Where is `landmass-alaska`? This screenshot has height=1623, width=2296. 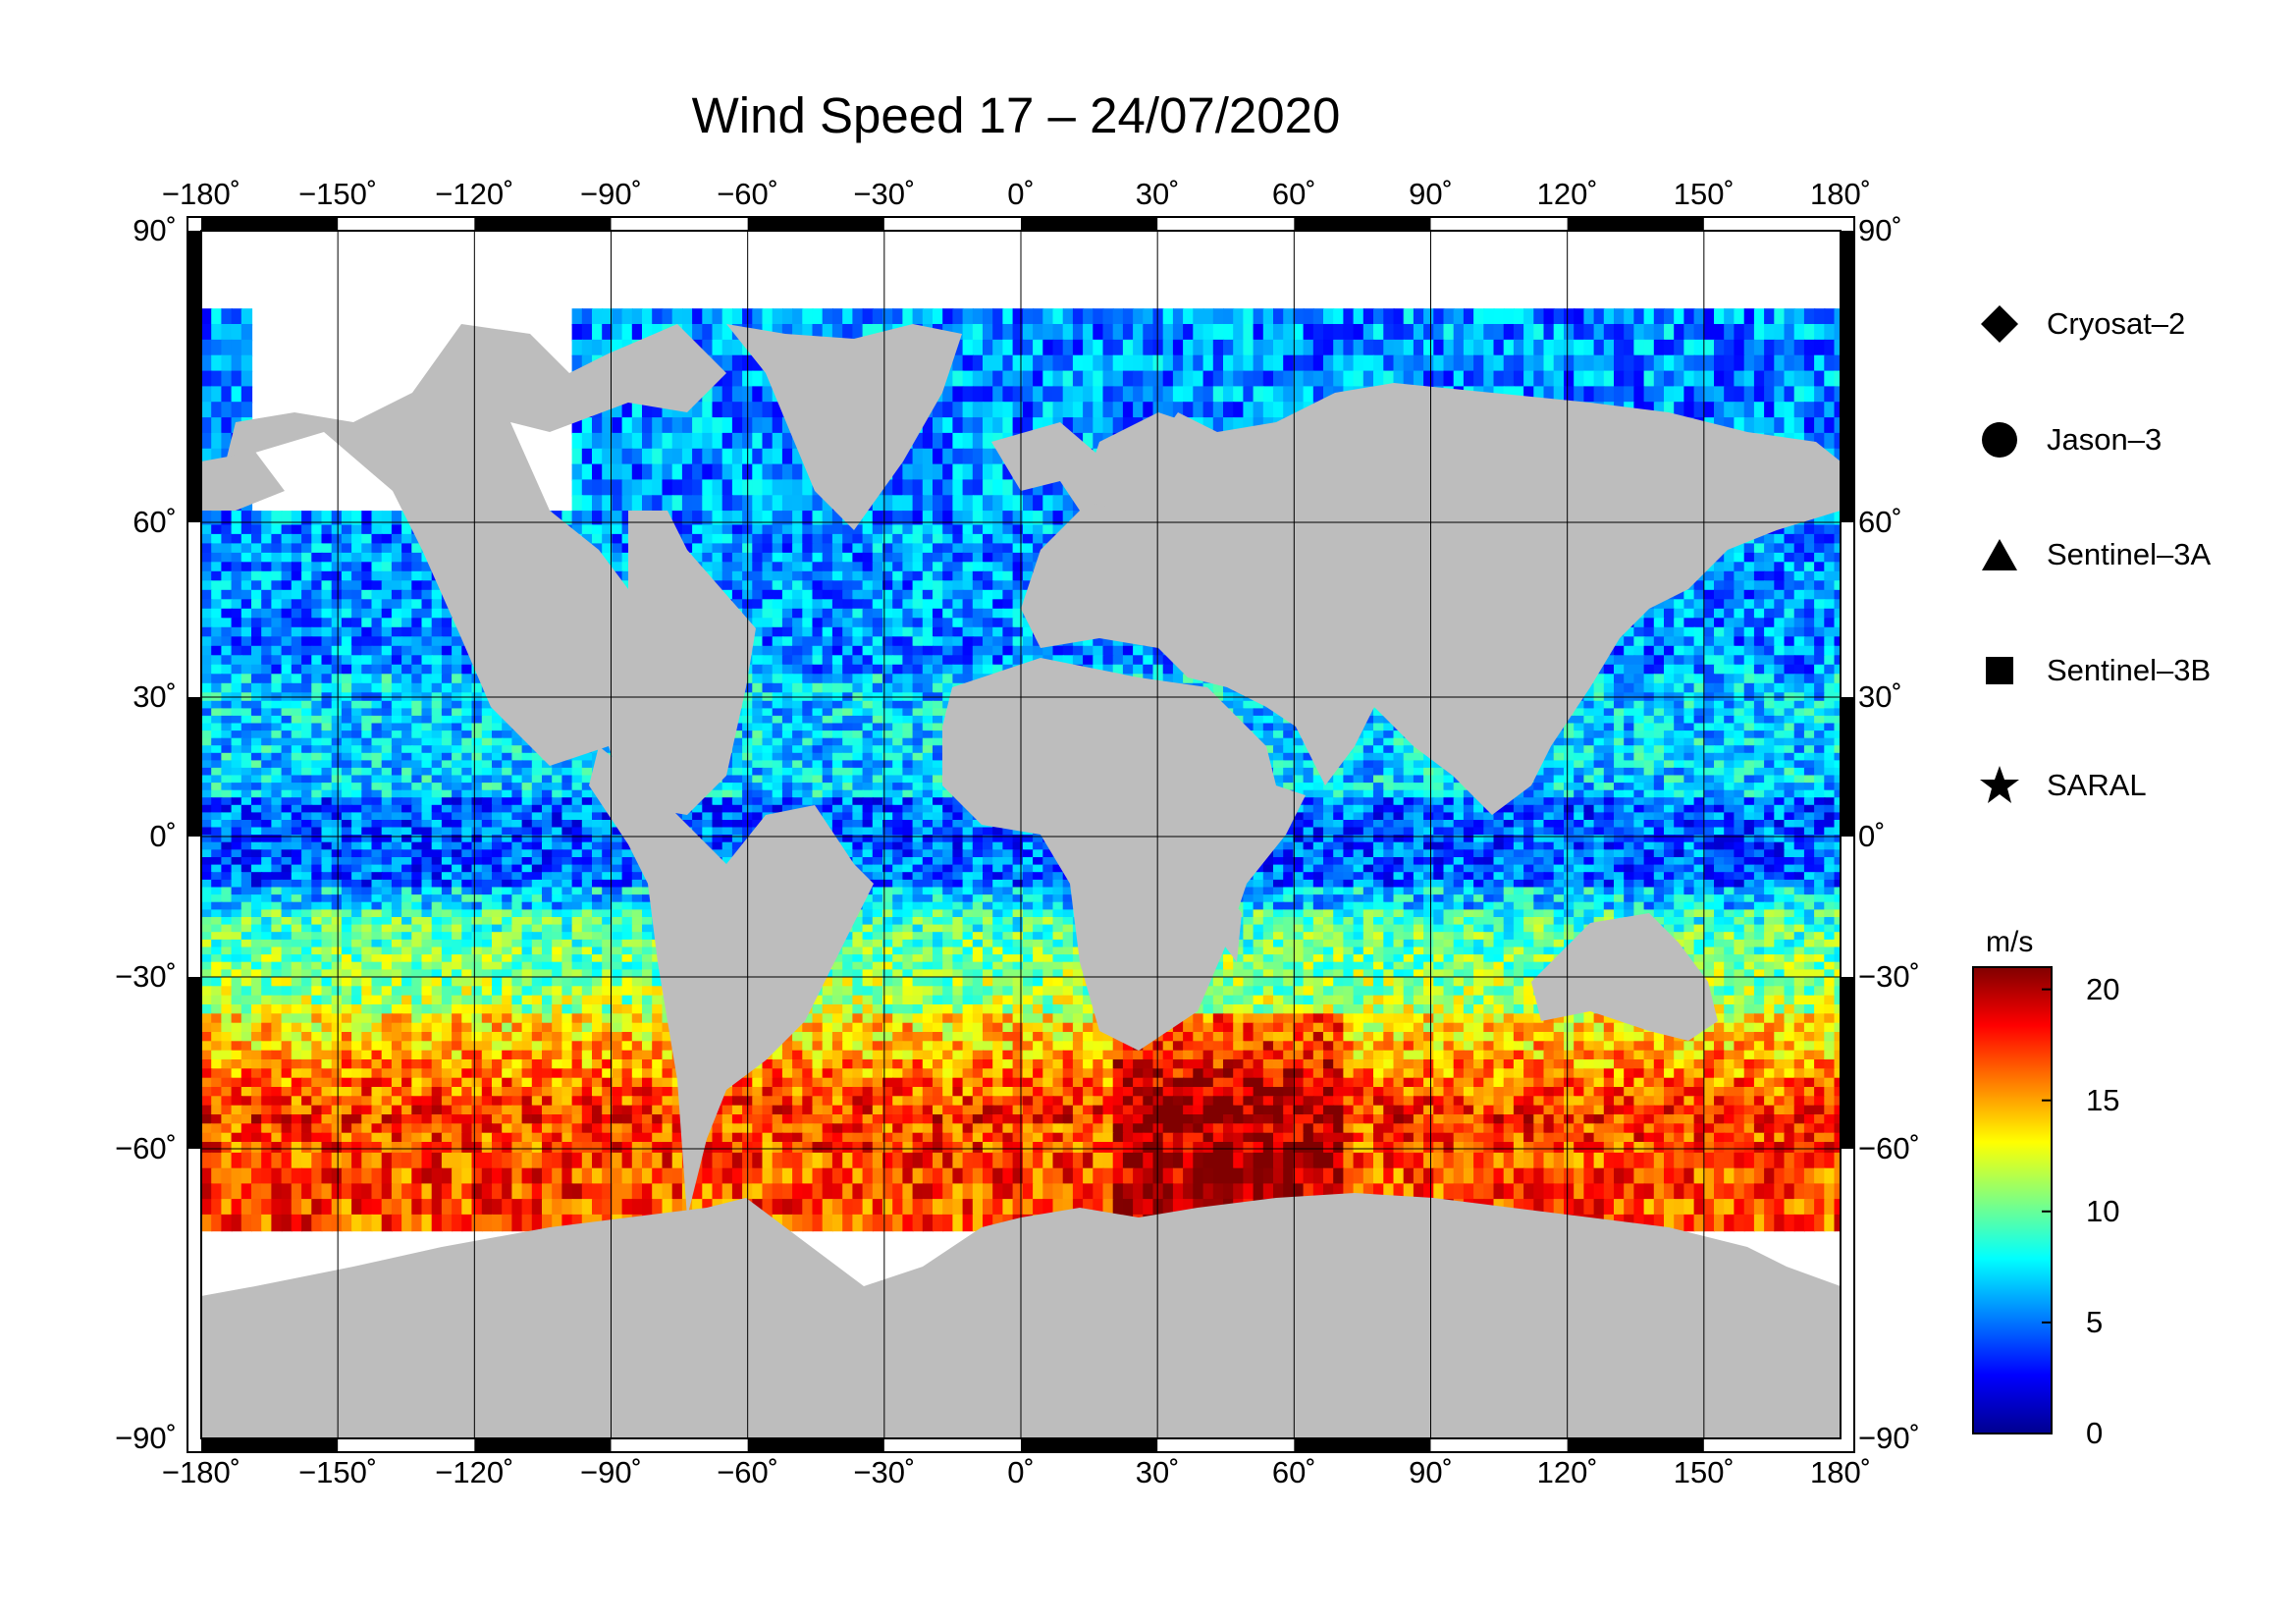
landmass-alaska is located at coordinates (243, 481).